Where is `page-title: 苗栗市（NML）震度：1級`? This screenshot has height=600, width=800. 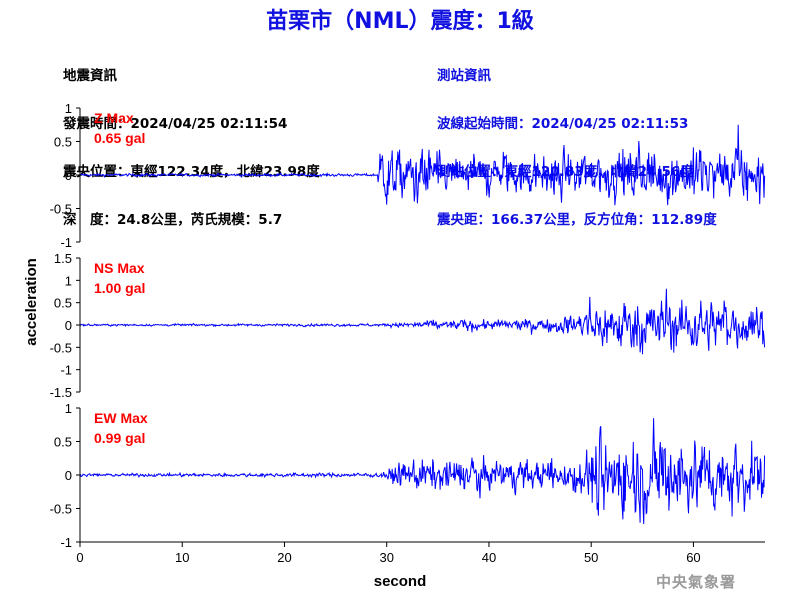
page-title: 苗栗市（NML）震度：1級 is located at coordinates (400, 21).